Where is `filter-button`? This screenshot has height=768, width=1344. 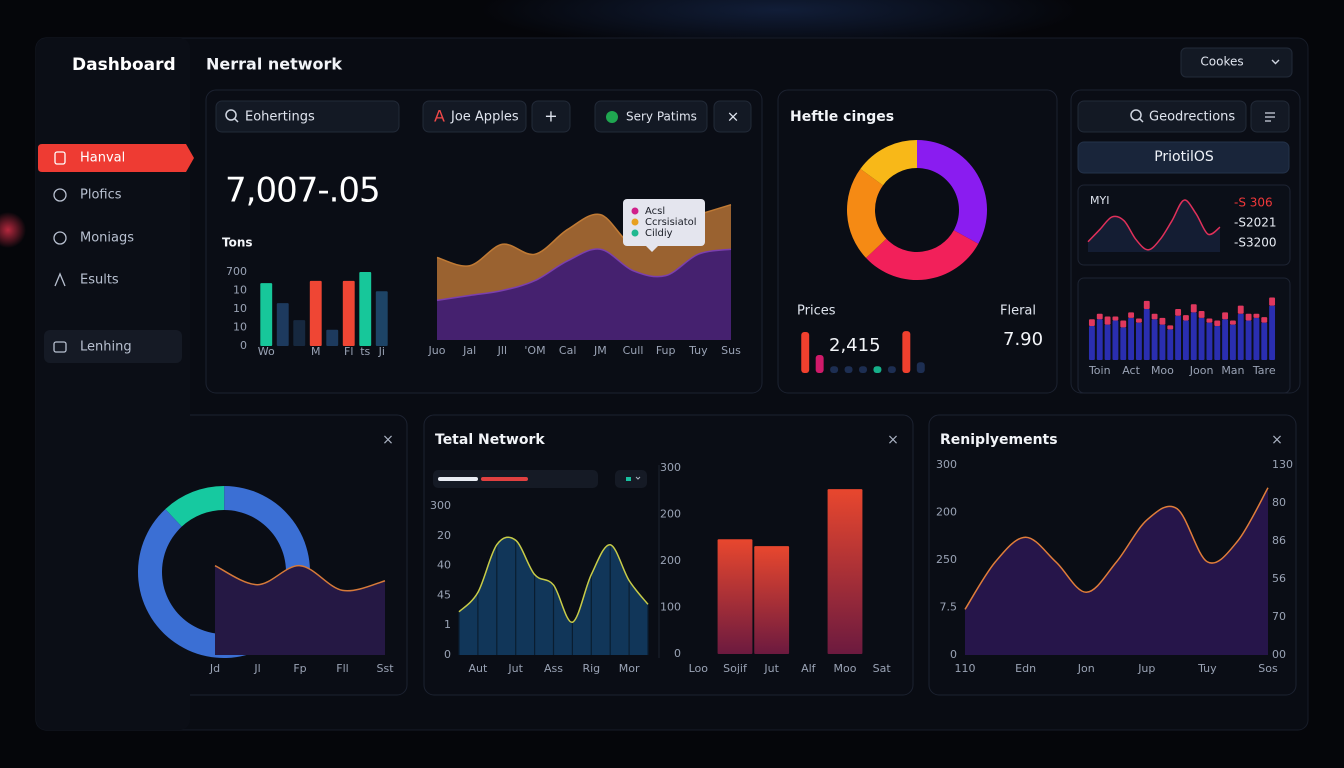
filter-button is located at coordinates (651, 116).